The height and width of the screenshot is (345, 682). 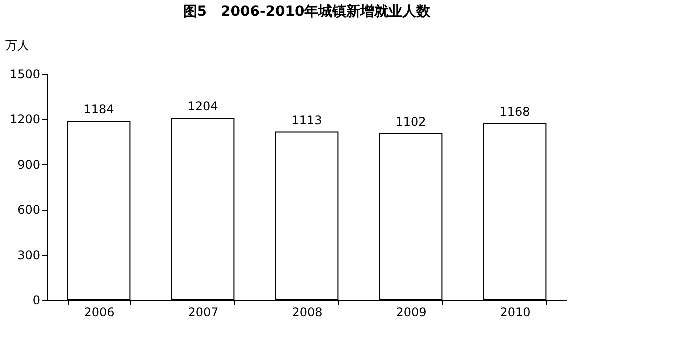 I want to click on data-label: 1113, so click(x=307, y=120).